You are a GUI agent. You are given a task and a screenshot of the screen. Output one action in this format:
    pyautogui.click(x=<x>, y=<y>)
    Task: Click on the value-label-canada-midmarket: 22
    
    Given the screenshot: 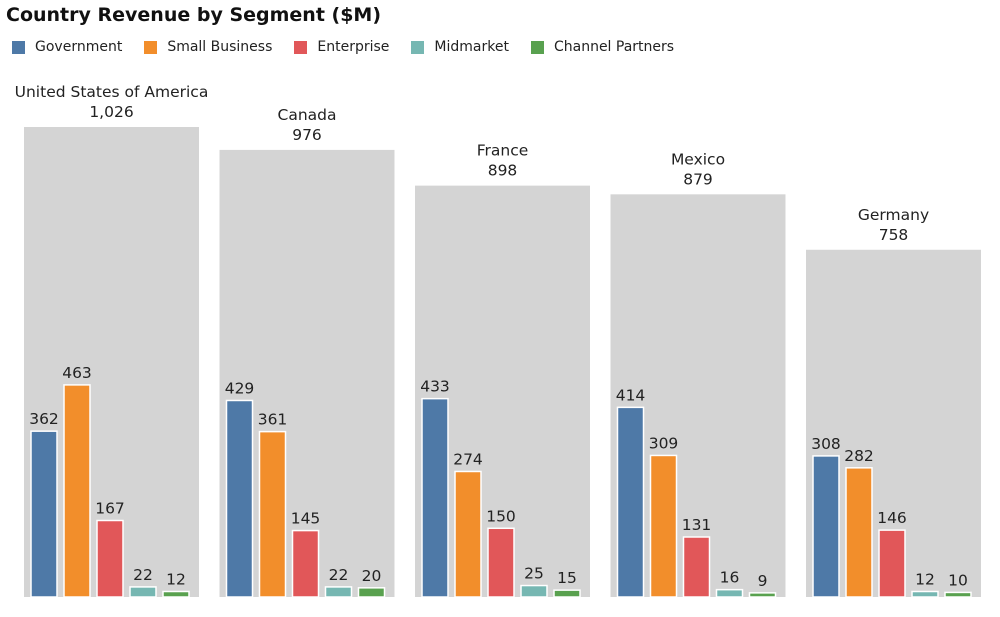 What is the action you would take?
    pyautogui.click(x=339, y=575)
    